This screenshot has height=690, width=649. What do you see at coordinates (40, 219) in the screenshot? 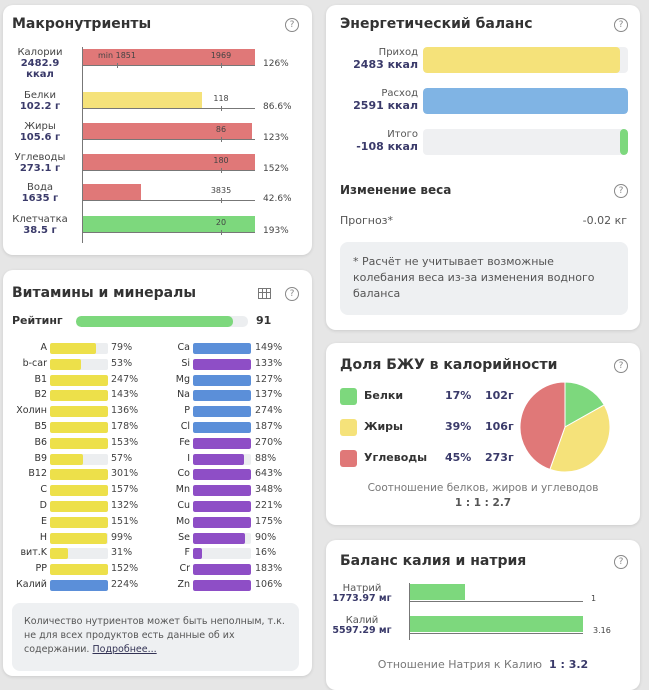
I see `macro-name: Клетчатка` at bounding box center [40, 219].